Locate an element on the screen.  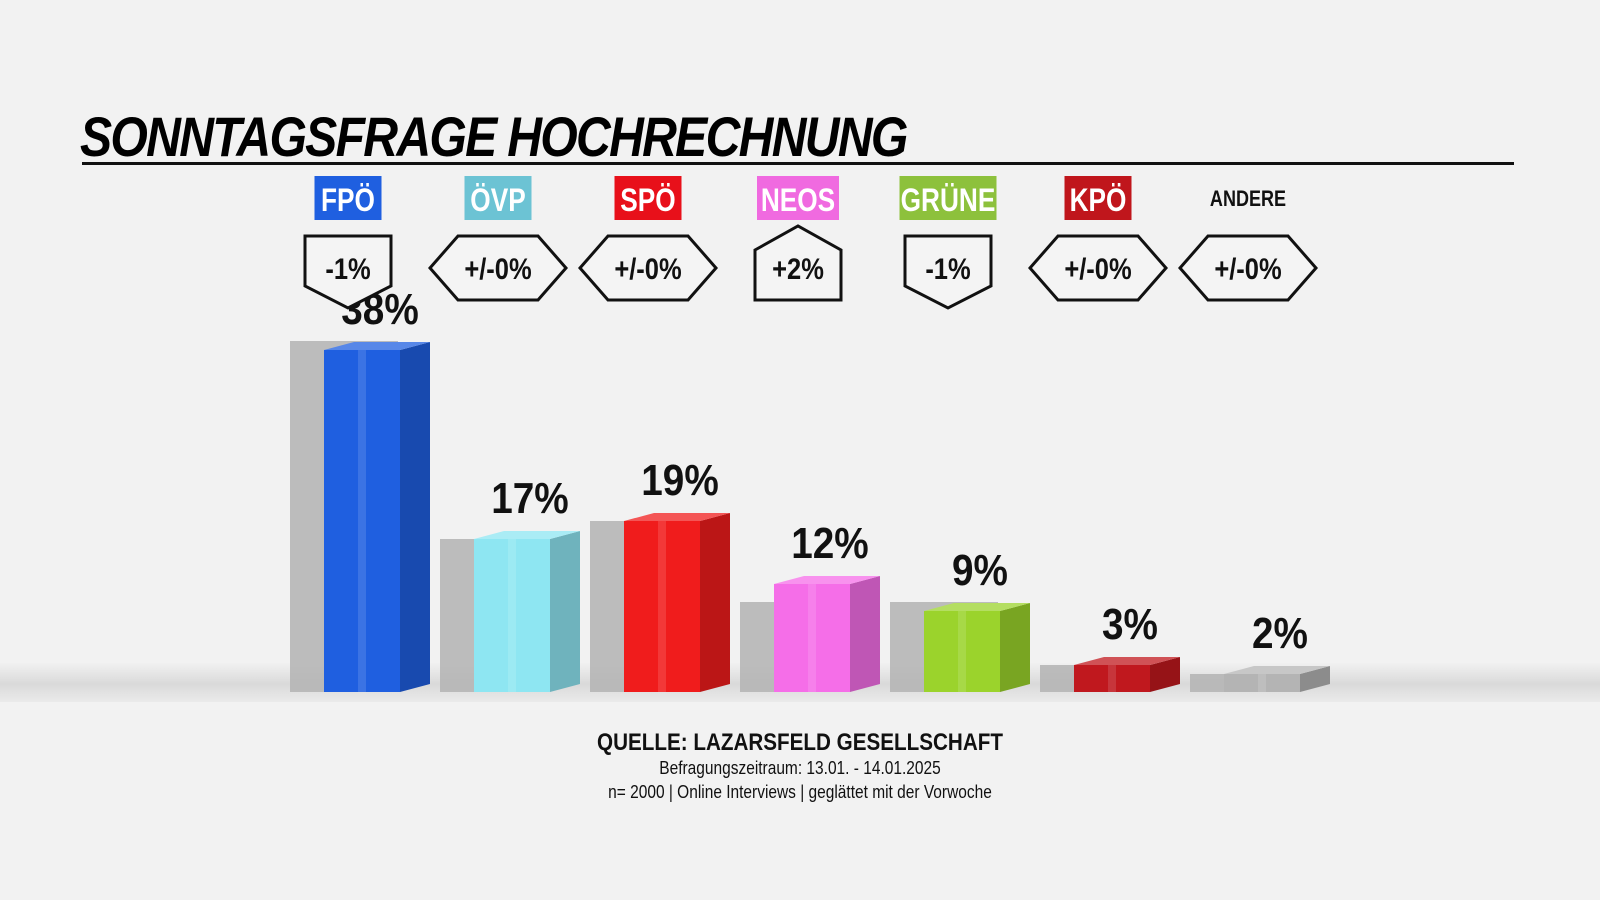
bar-highlight-fpoe is located at coordinates (362, 521).